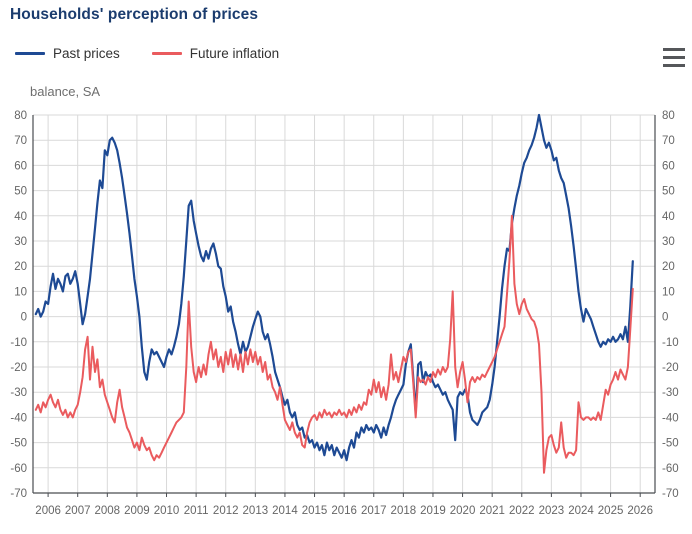 The height and width of the screenshot is (534, 692). I want to click on y-axis-label-left: 50, so click(20, 192).